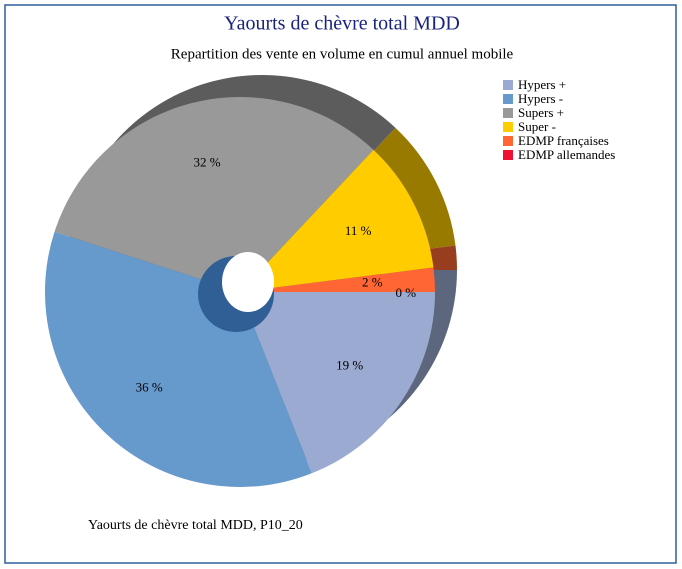  Describe the element at coordinates (372, 282) in the screenshot. I see `data-label: 2 %` at that location.